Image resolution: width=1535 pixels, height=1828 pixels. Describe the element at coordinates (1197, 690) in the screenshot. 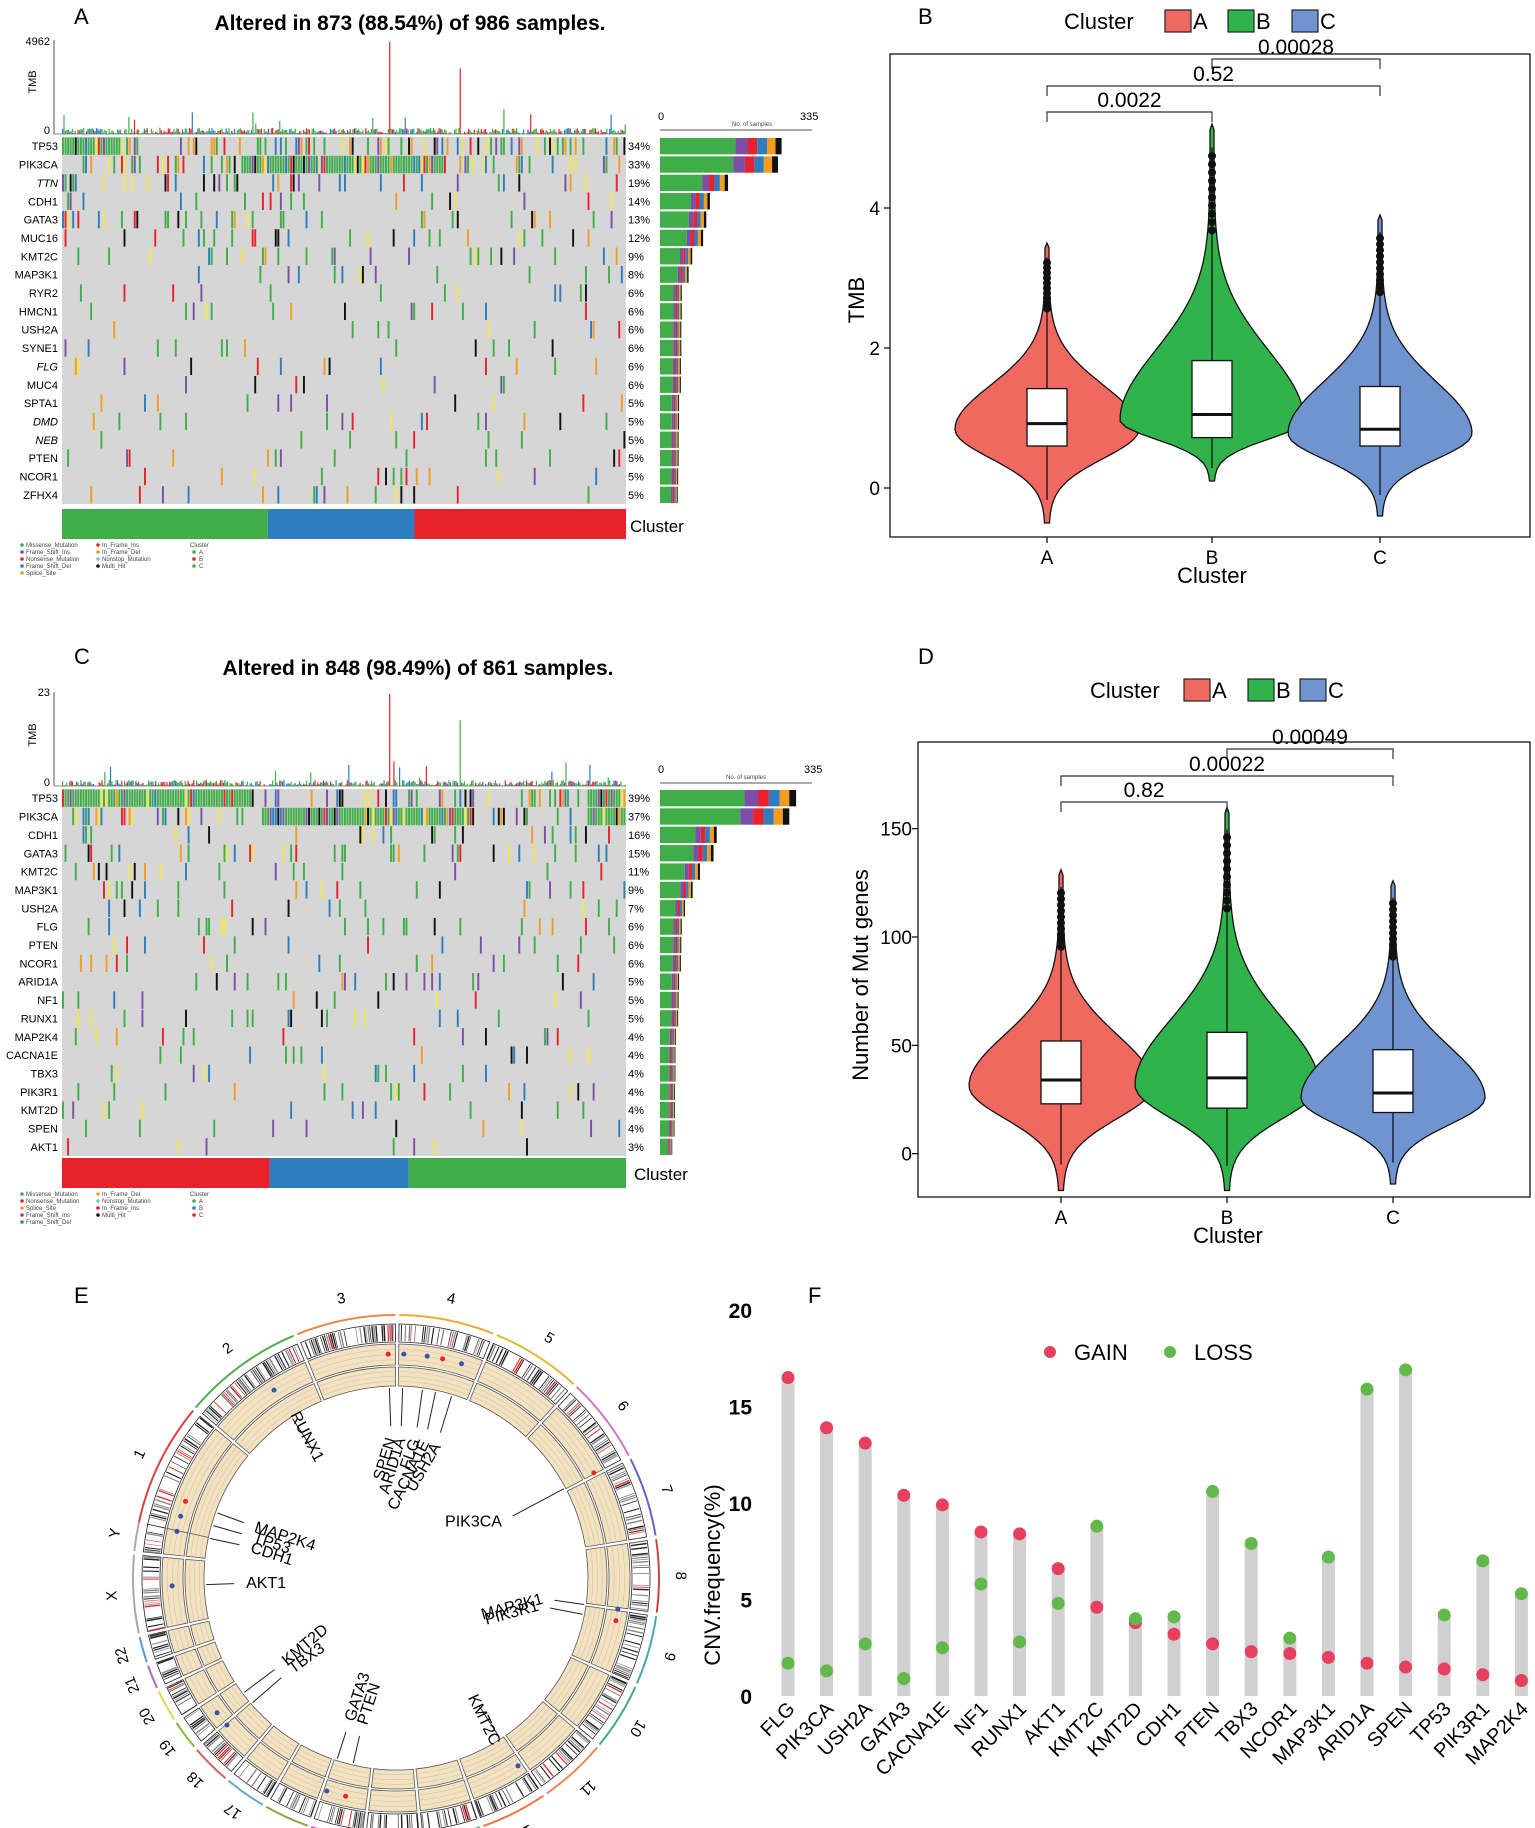

I see `violin-d-legend-swatch-a` at that location.